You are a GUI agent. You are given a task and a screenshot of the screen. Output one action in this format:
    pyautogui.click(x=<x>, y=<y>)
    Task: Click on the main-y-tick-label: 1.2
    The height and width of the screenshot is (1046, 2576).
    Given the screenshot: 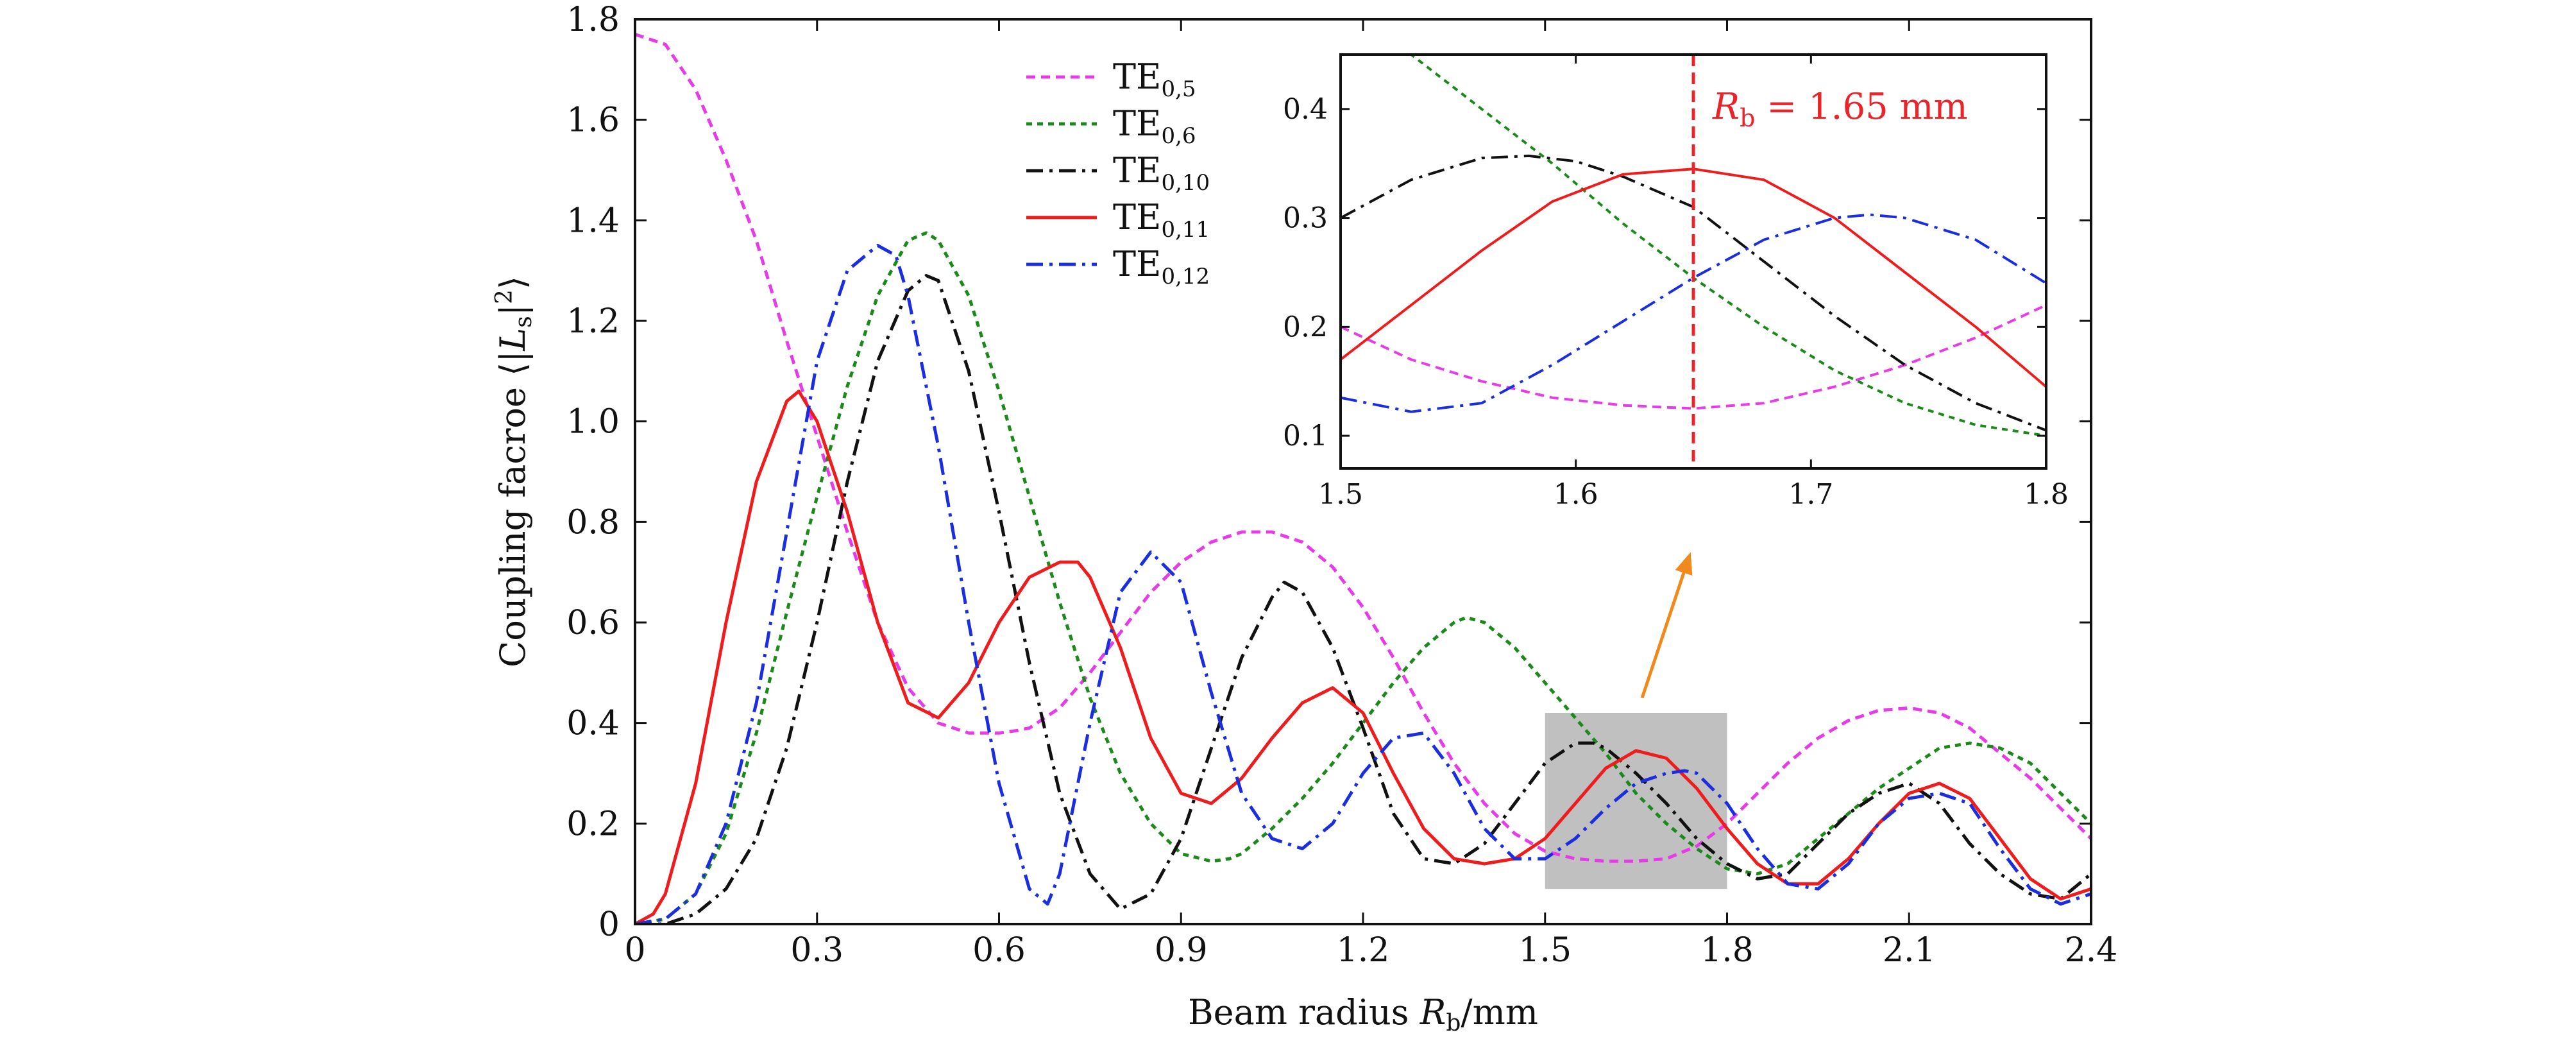 What is the action you would take?
    pyautogui.click(x=593, y=321)
    